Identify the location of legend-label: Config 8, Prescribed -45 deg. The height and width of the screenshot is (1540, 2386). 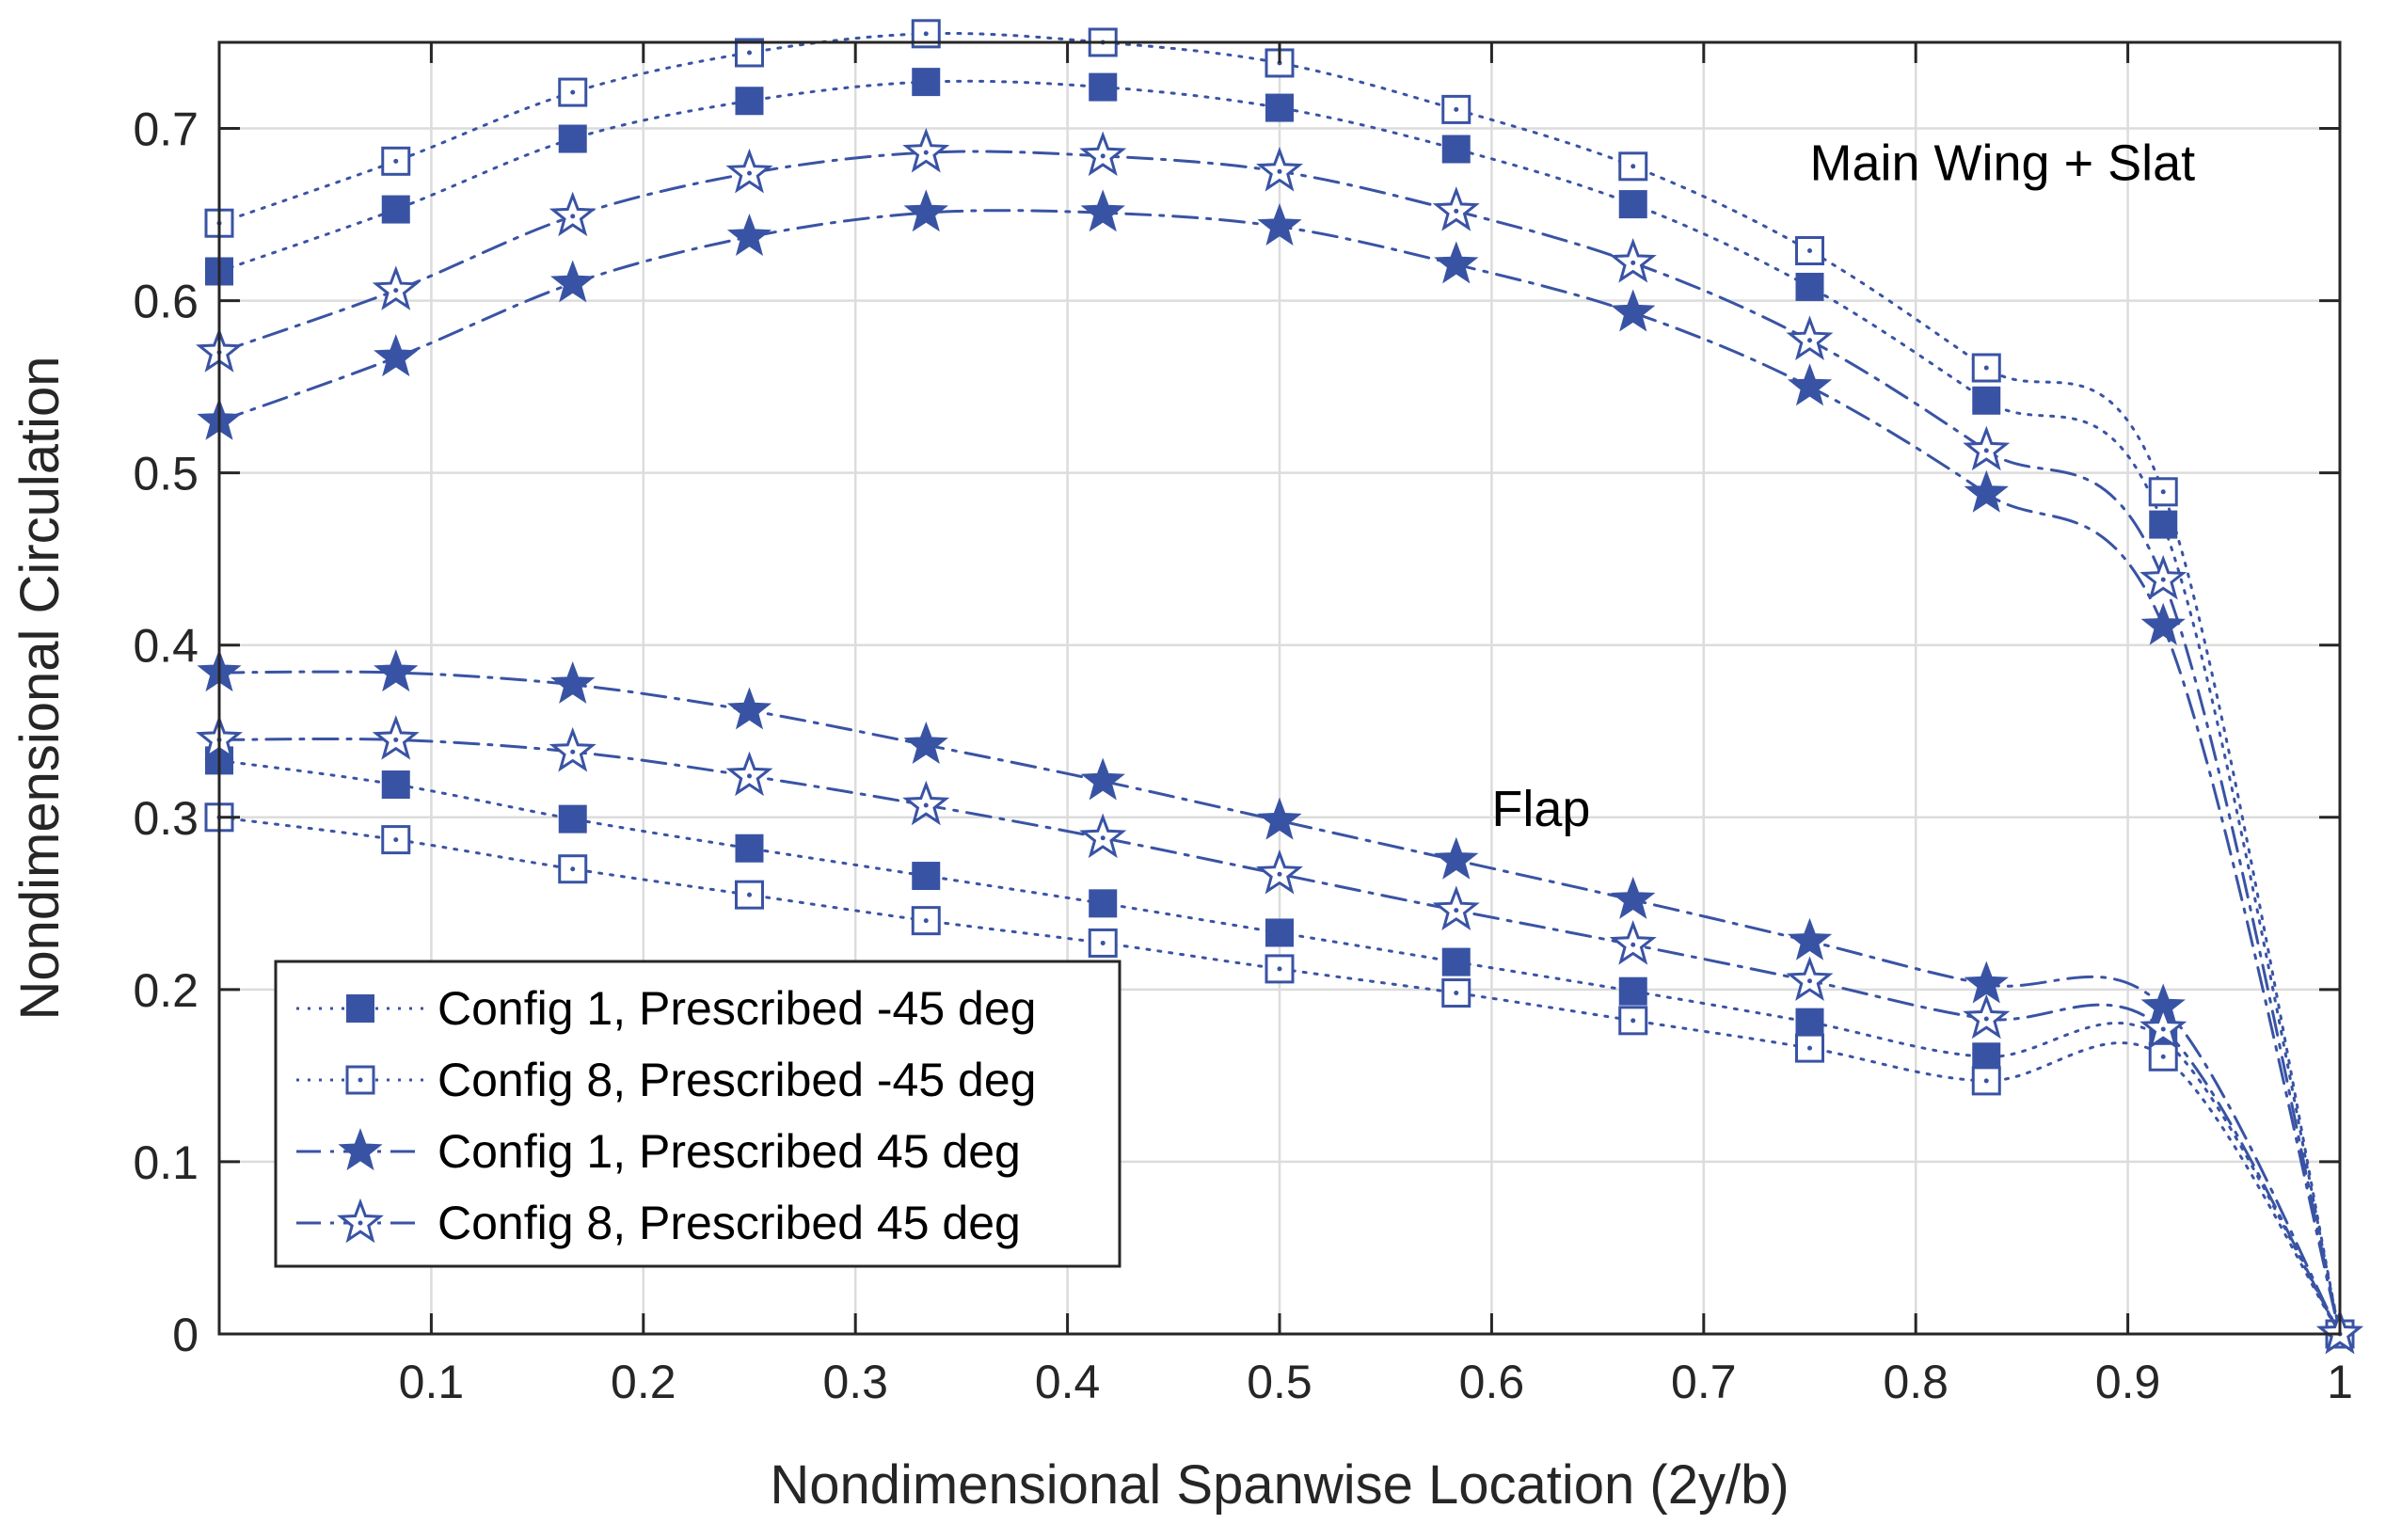
(736, 1080).